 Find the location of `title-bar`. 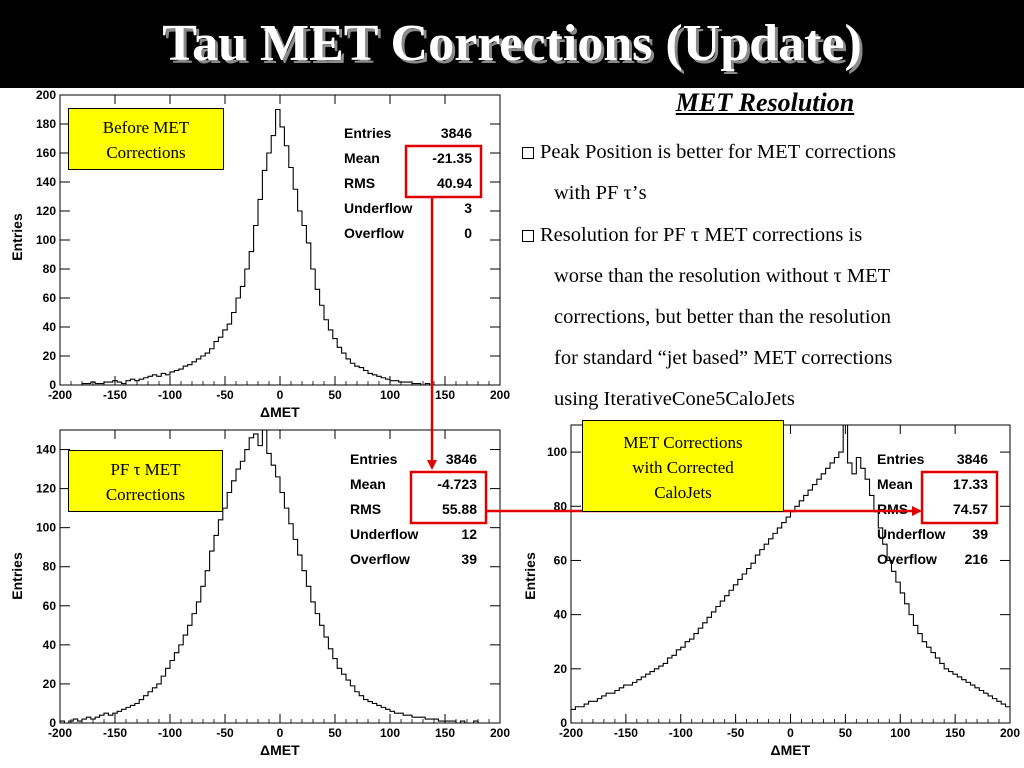

title-bar is located at coordinates (512, 44).